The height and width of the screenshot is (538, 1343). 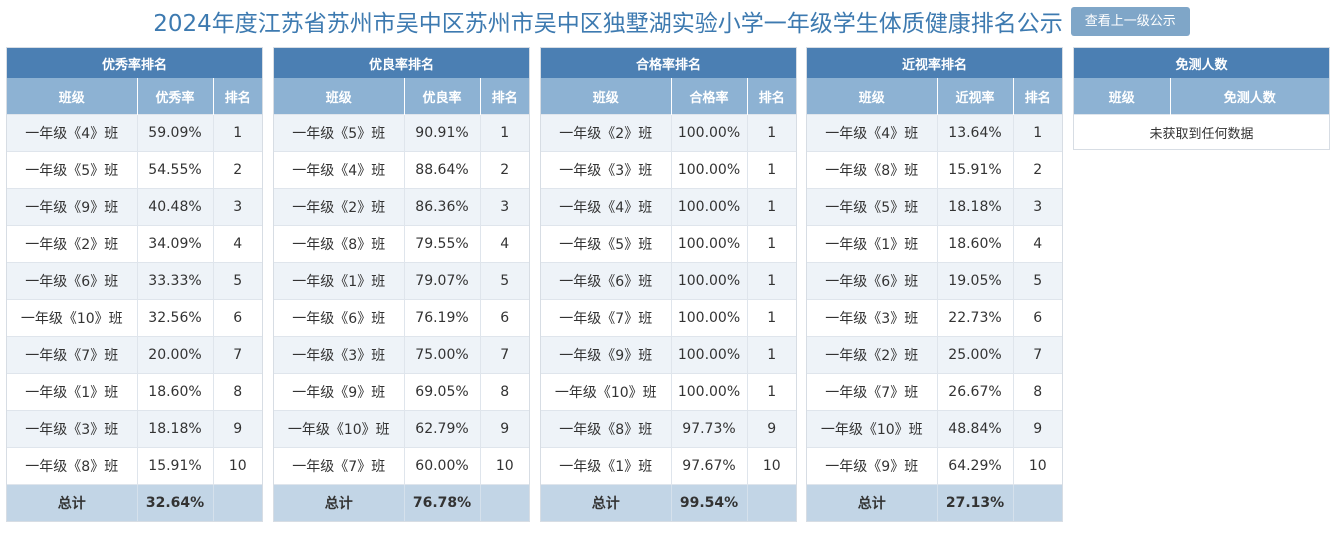 I want to click on rate-cell: 76.19%, so click(x=442, y=318).